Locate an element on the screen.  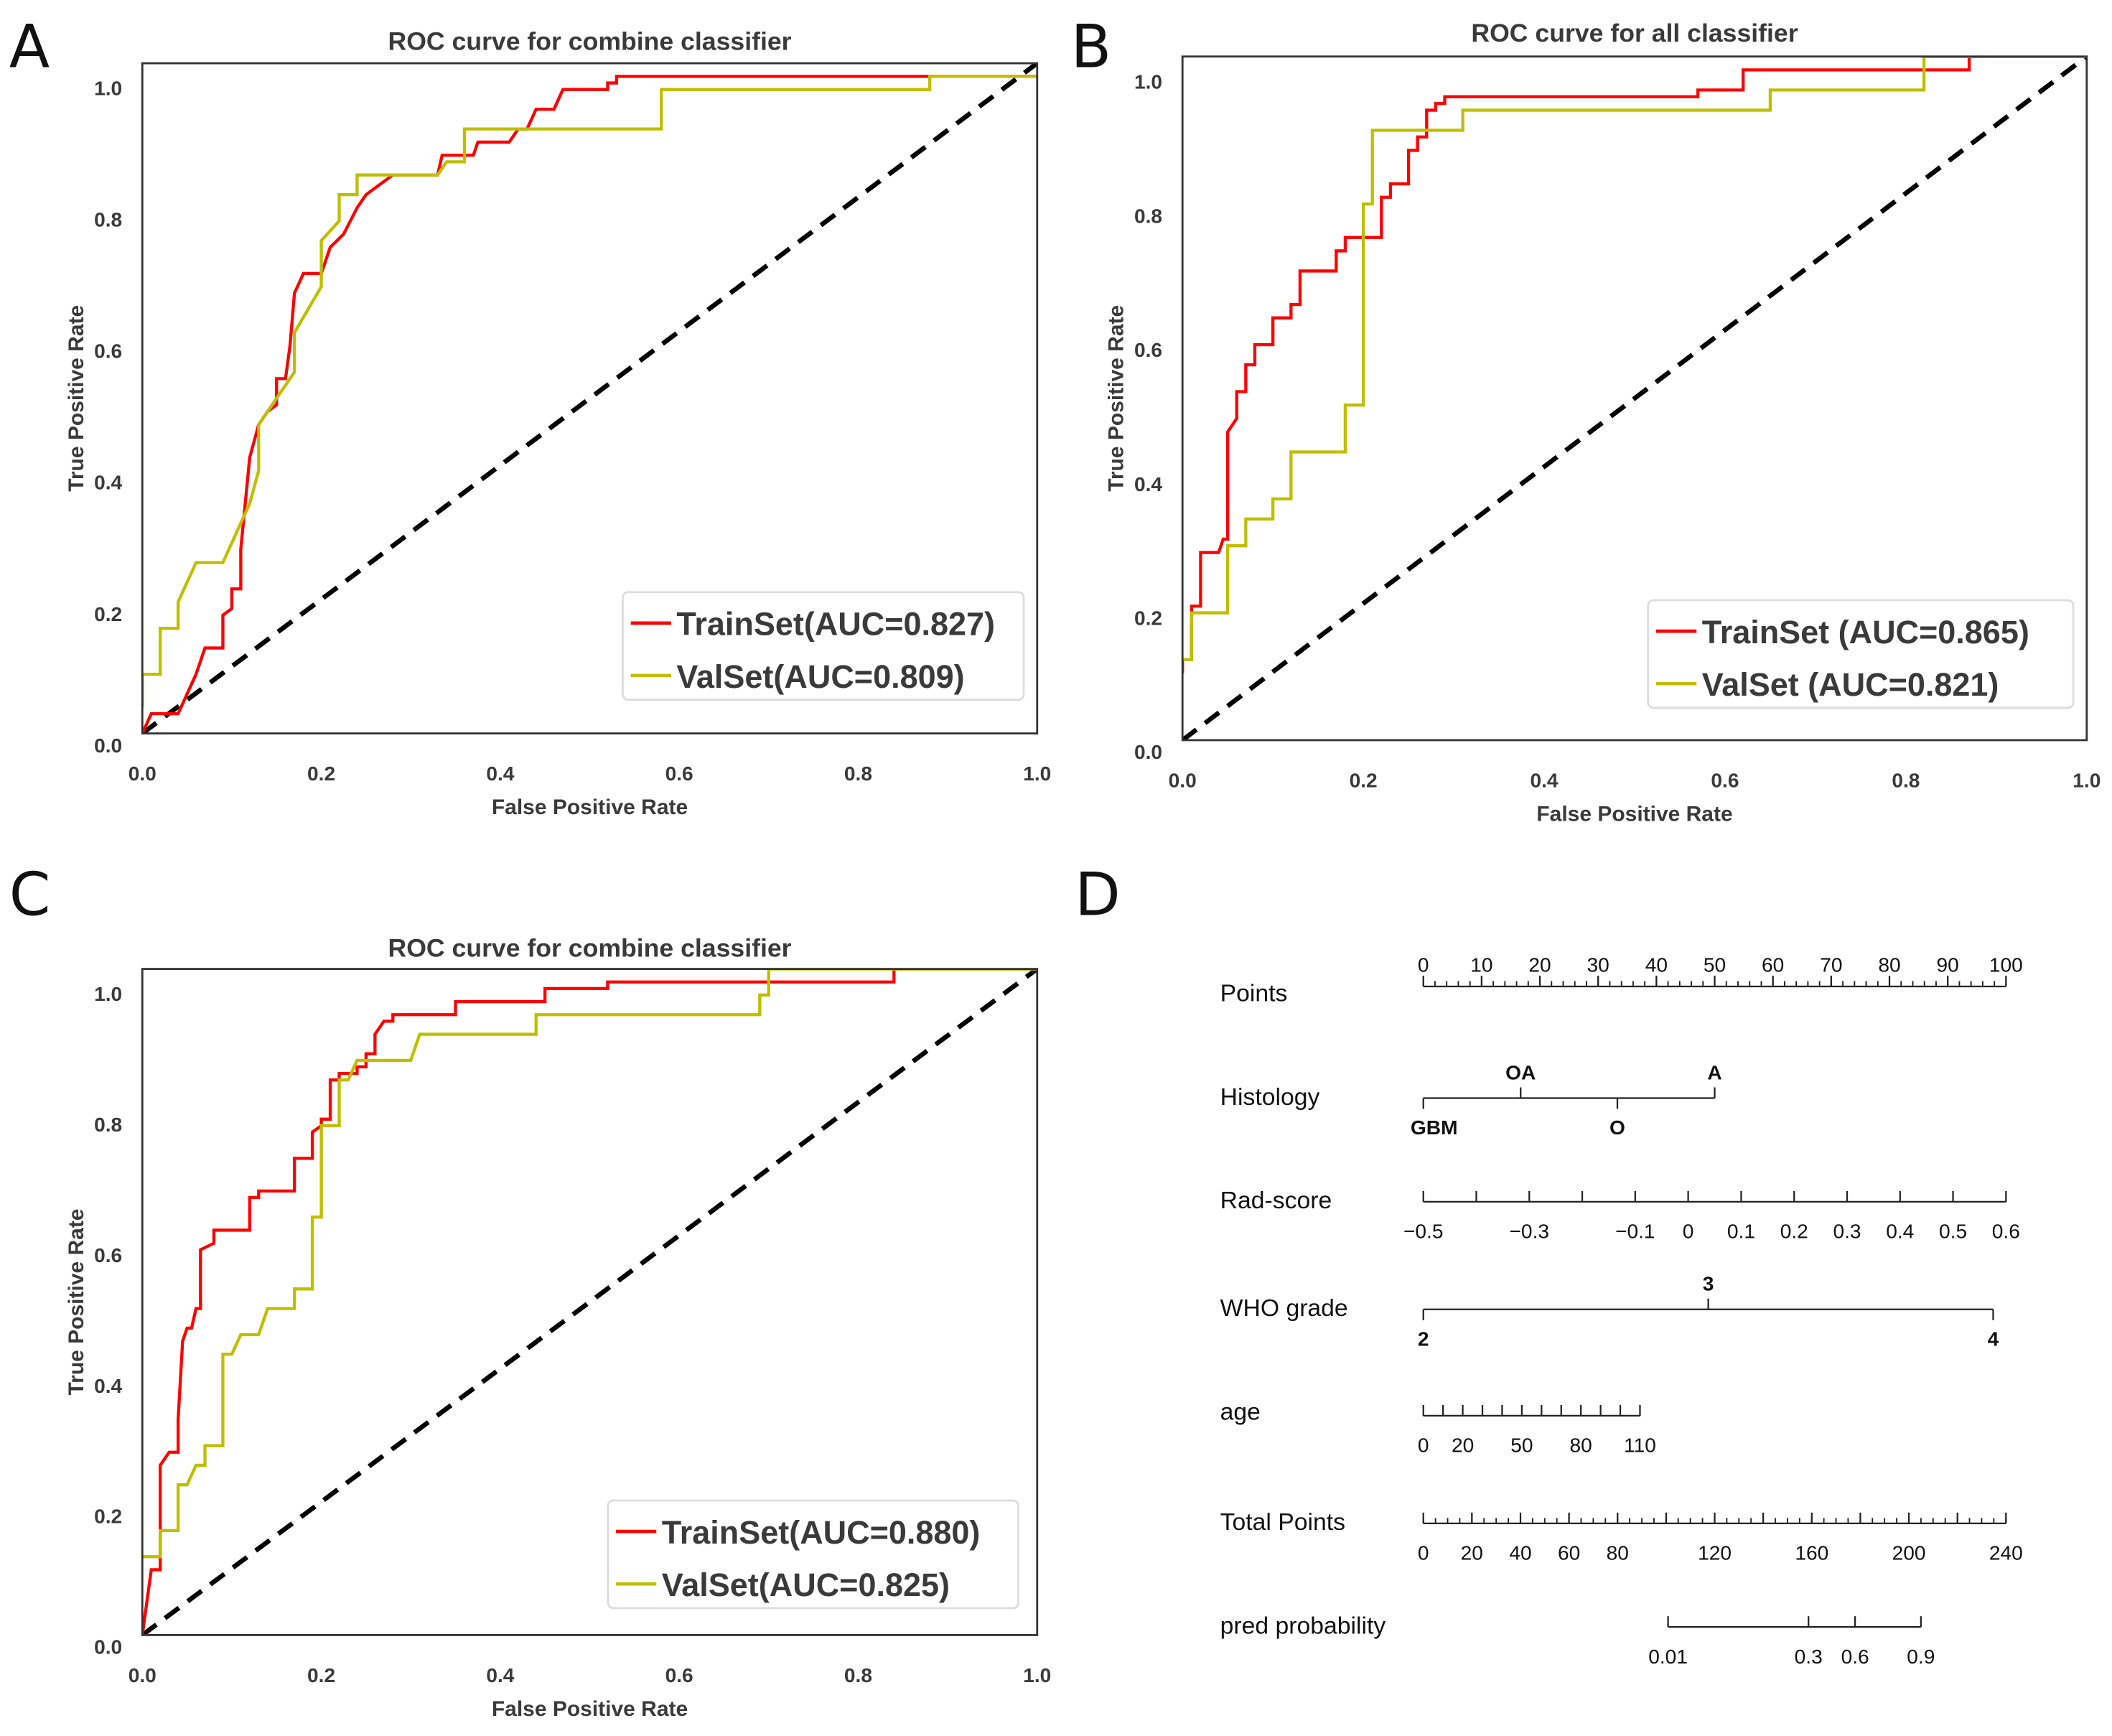
legend: TrainSet (AUC=0.865) ValSet (AUC=0.821) is located at coordinates (1861, 654).